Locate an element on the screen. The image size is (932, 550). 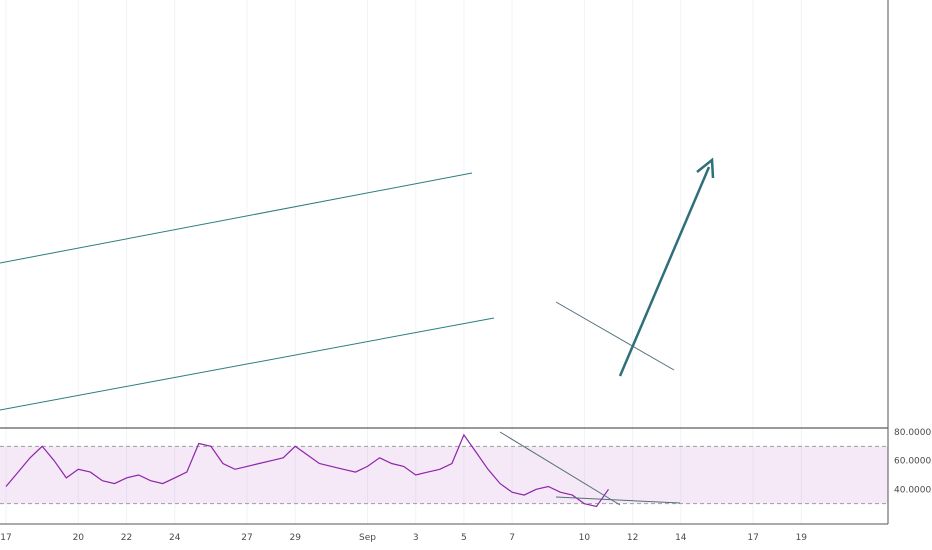
channel-upper-line is located at coordinates (236, 218).